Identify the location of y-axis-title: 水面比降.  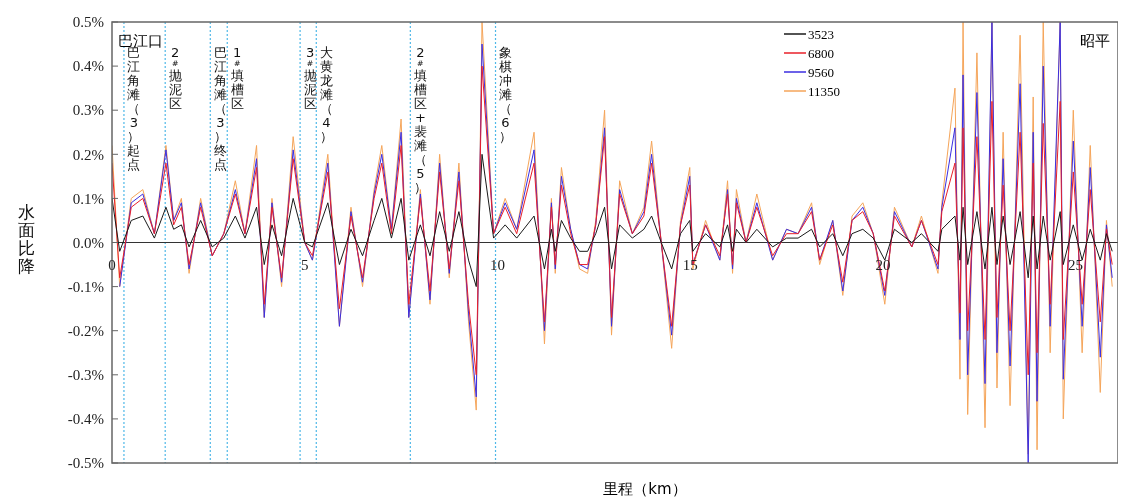
(26, 238).